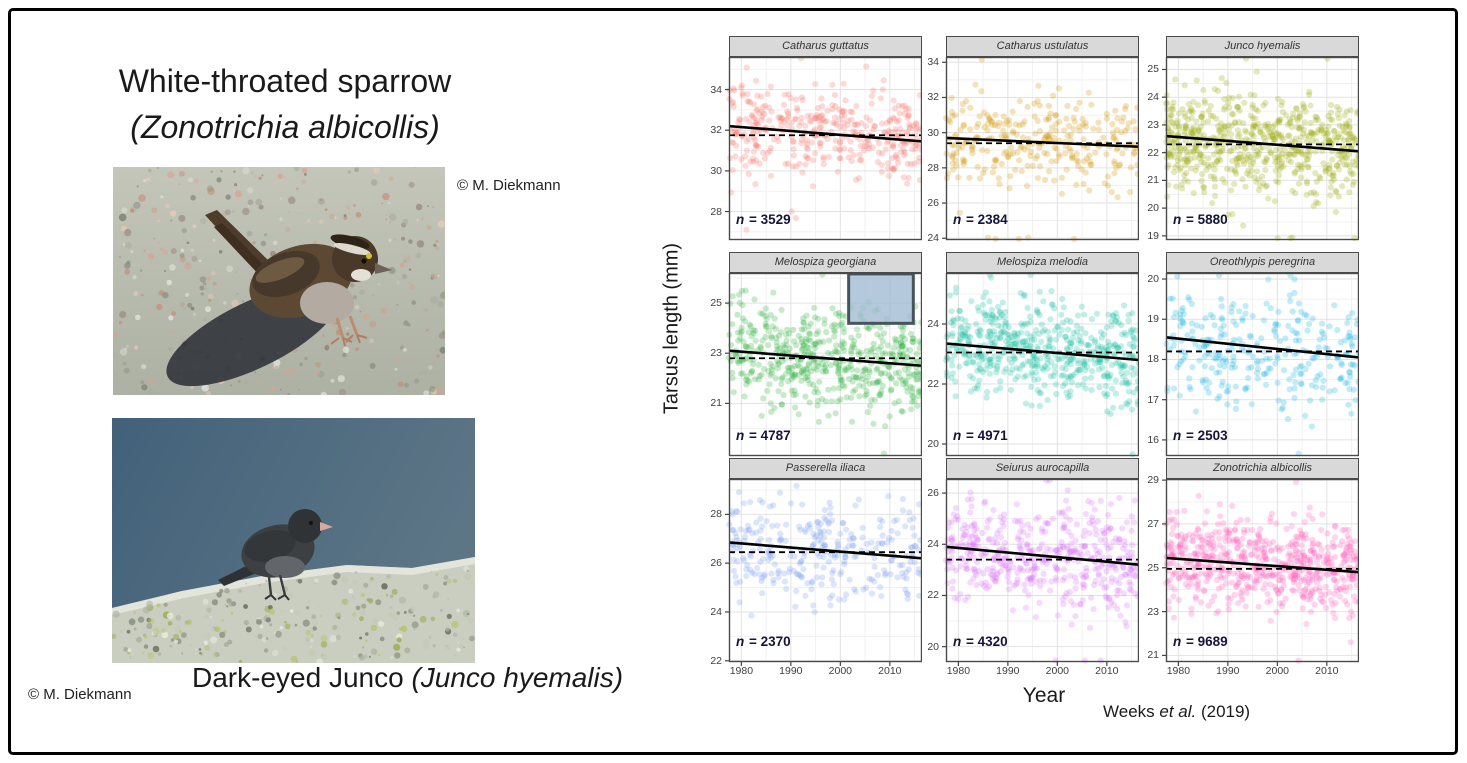 The width and height of the screenshot is (1467, 763). I want to click on citation: Weeks et al. (2019), so click(1176, 712).